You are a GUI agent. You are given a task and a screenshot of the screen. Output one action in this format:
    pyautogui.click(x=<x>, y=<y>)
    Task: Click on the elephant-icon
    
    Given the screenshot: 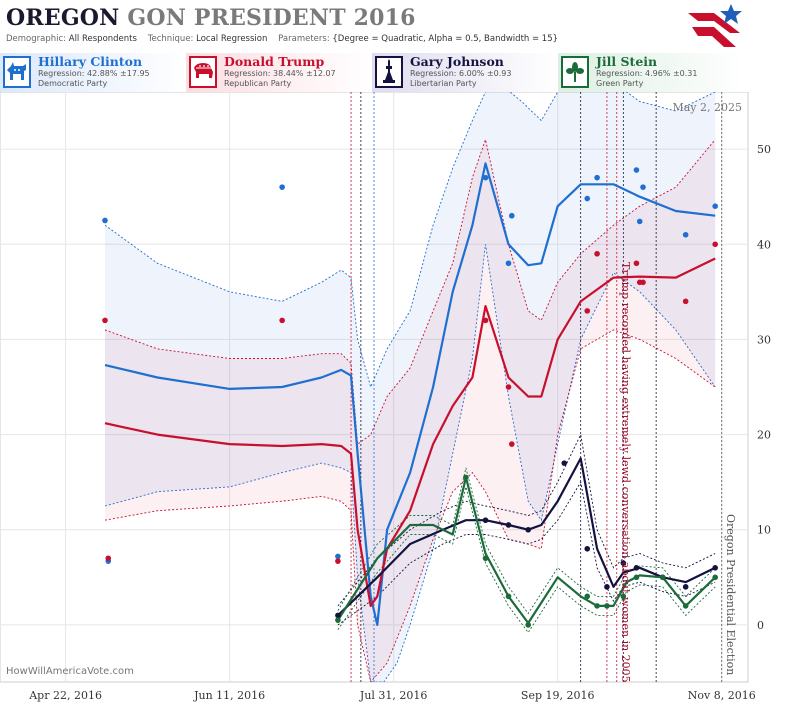 What is the action you would take?
    pyautogui.click(x=203, y=72)
    